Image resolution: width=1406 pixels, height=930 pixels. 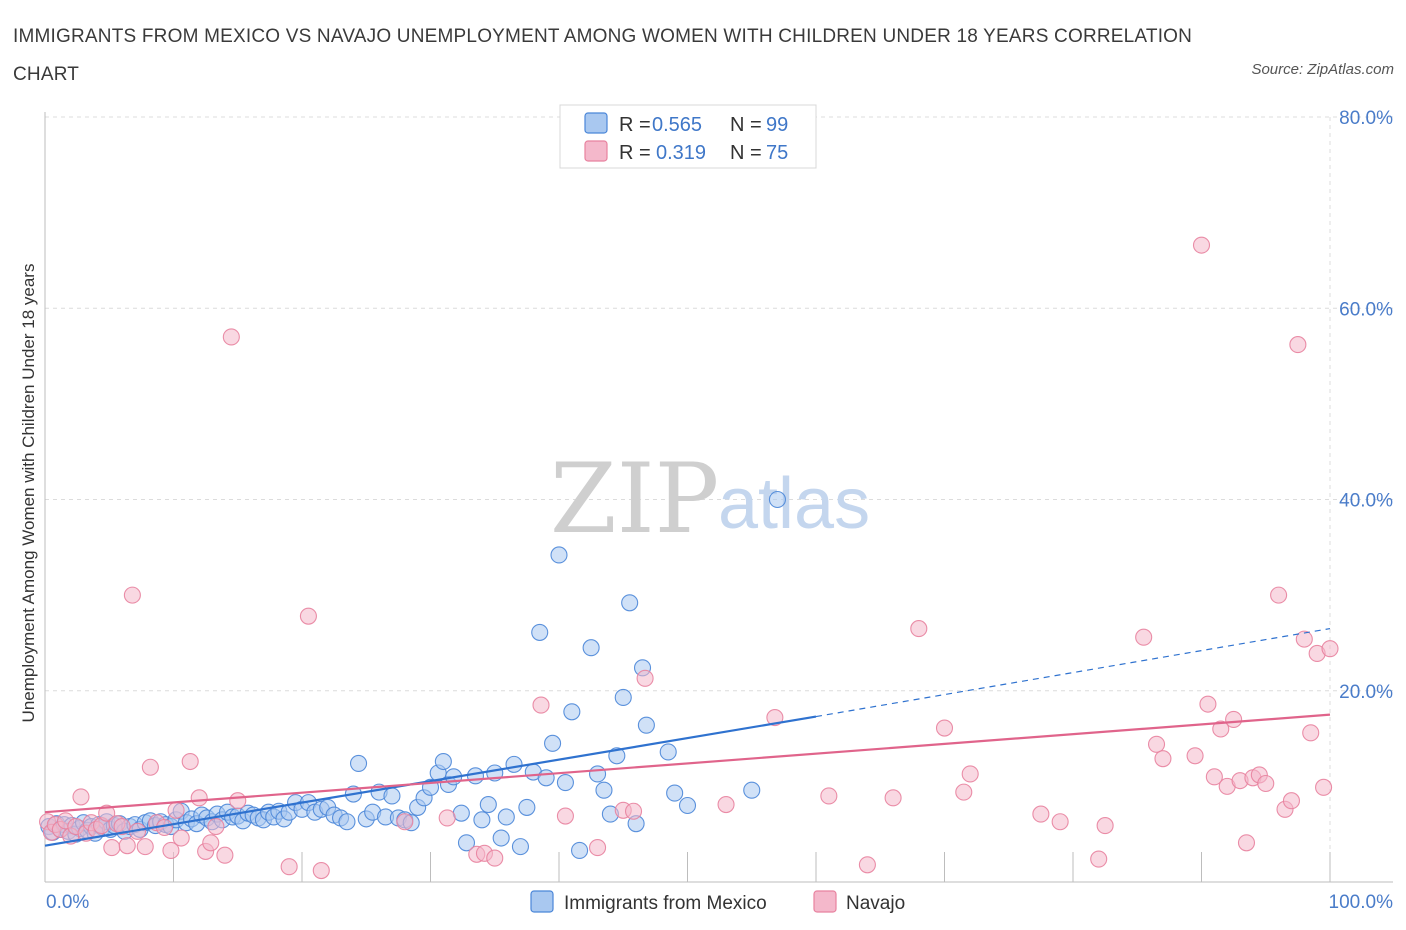 What do you see at coordinates (1366, 405) in the screenshot?
I see `y-tick-labels: 20.0% 40.0% 60.0% 80.0%` at bounding box center [1366, 405].